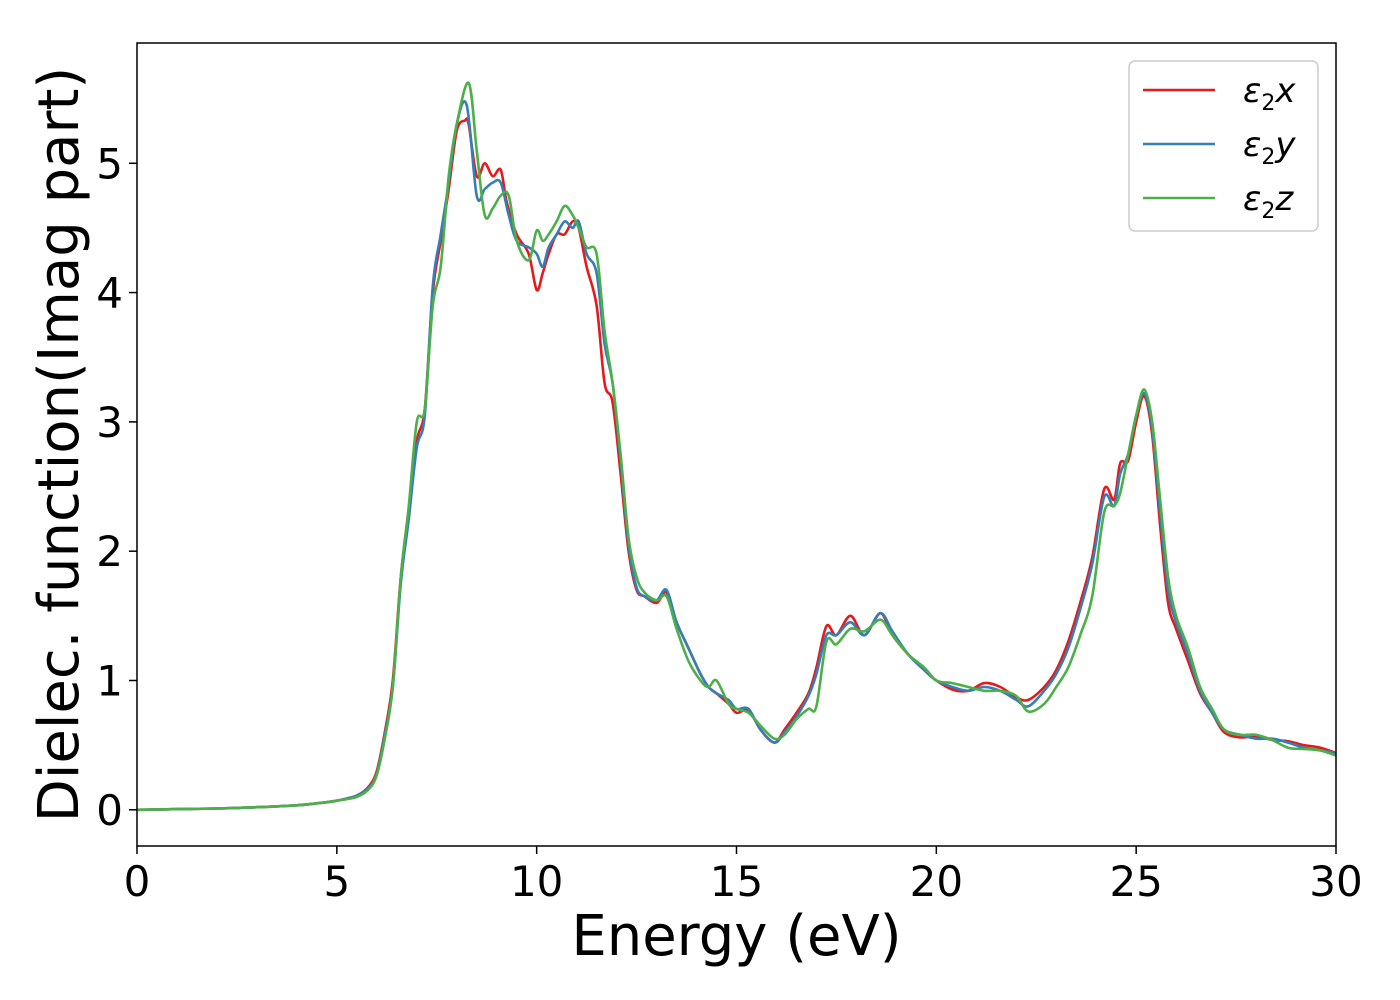 Image resolution: width=1400 pixels, height=1000 pixels. I want to click on y-axis-title: Dielec. function(Imag part), so click(59, 445).